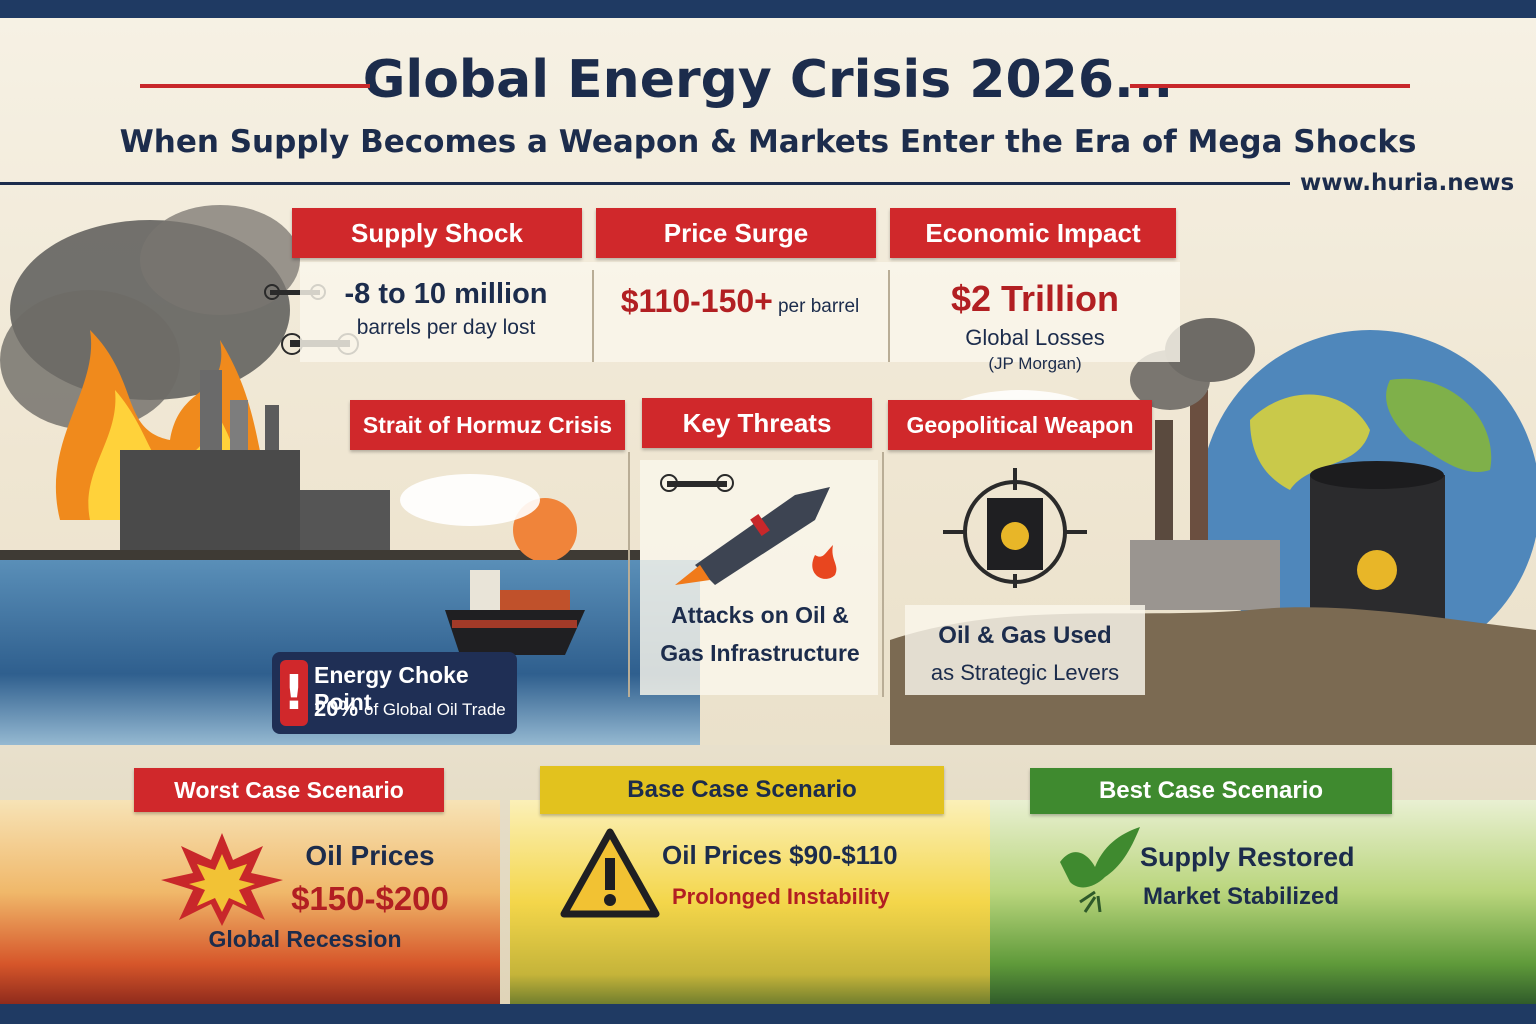  I want to click on economic-impact-value: $2 Trillion, so click(1035, 298).